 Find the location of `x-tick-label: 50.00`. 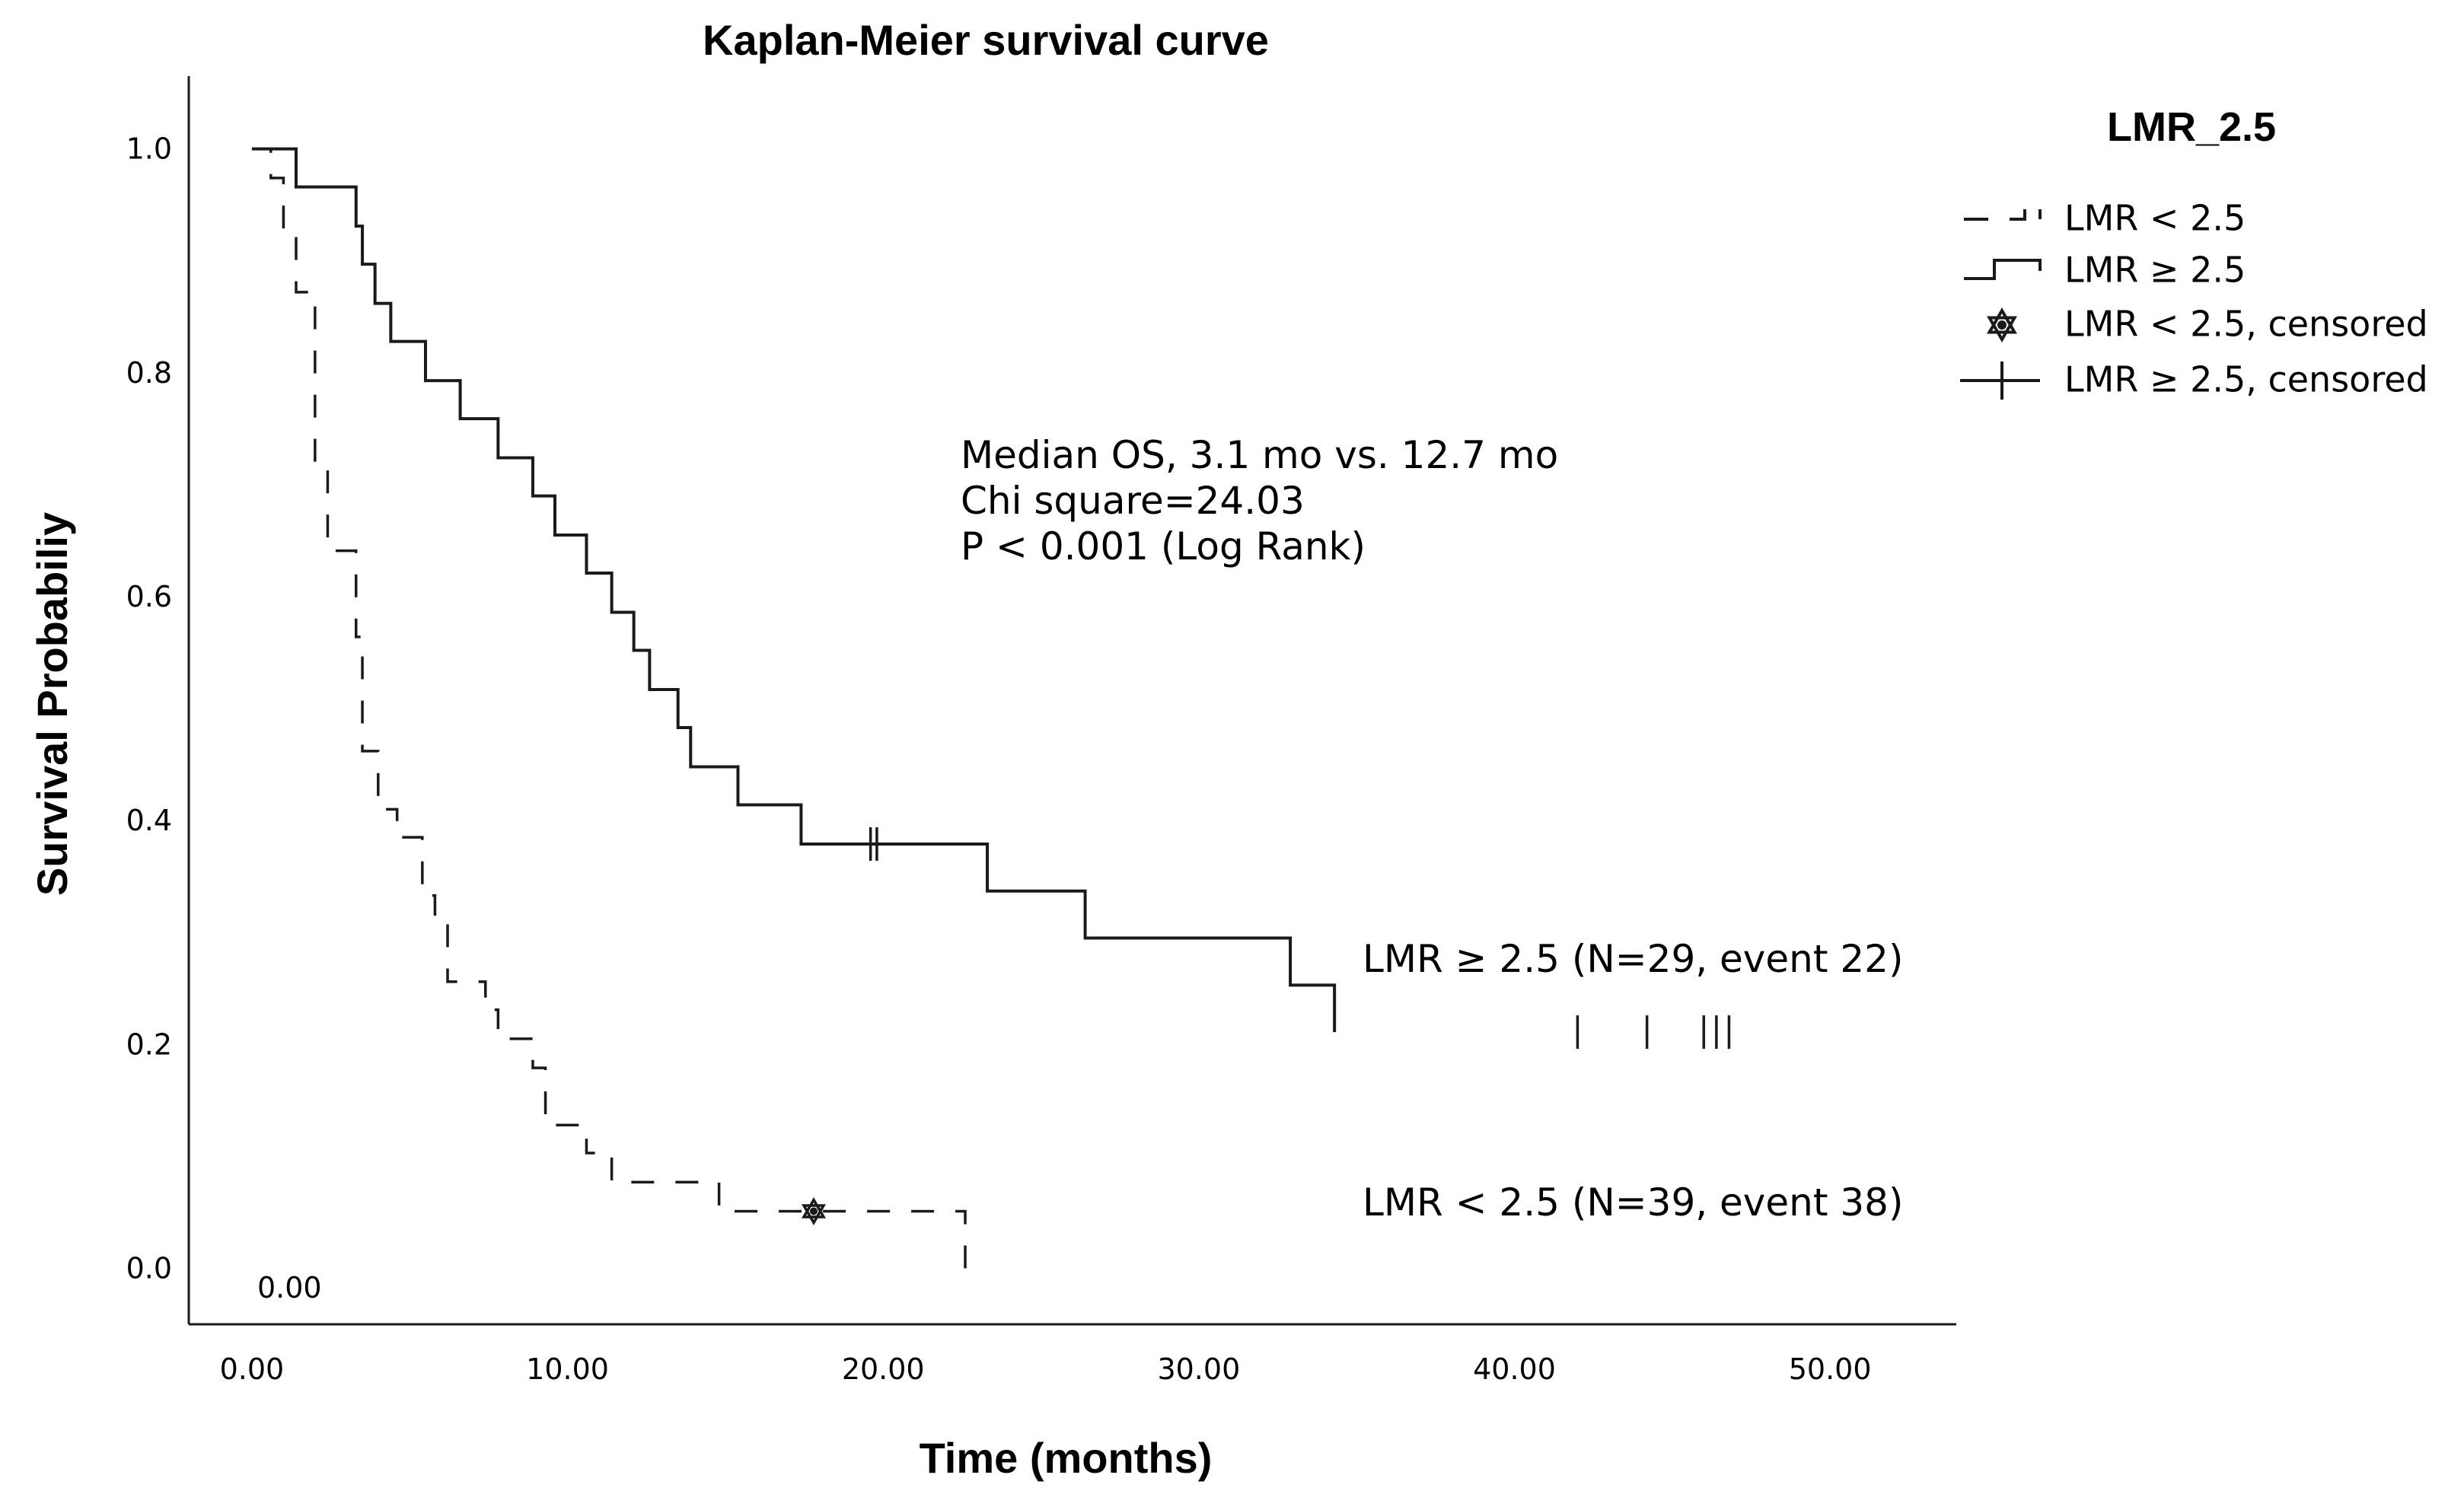

x-tick-label: 50.00 is located at coordinates (1831, 1369).